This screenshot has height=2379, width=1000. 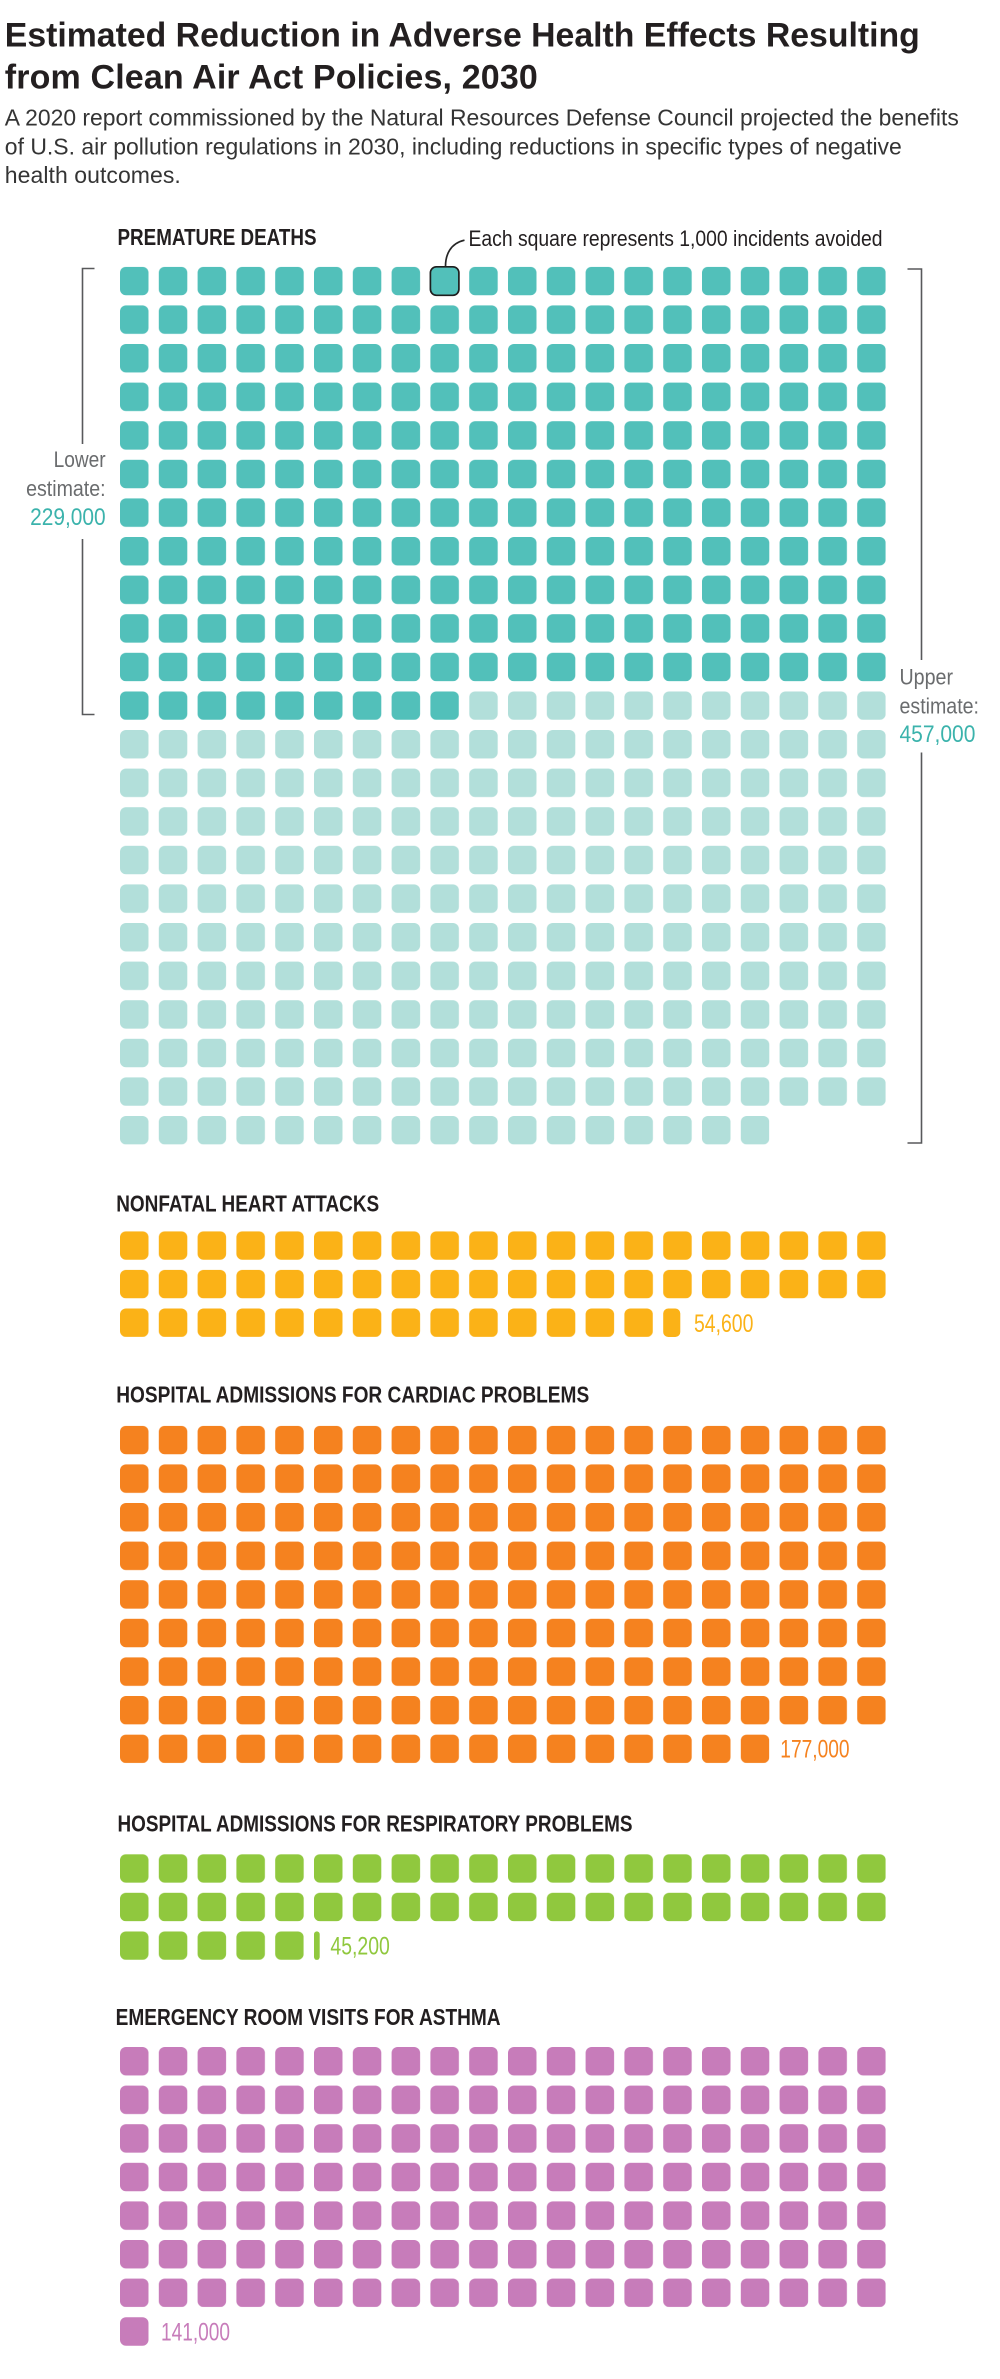 What do you see at coordinates (271, 78) in the screenshot?
I see `svg-text:from Clean Air Act Policies, 2: from Clean Air Act Policies, 2030` at bounding box center [271, 78].